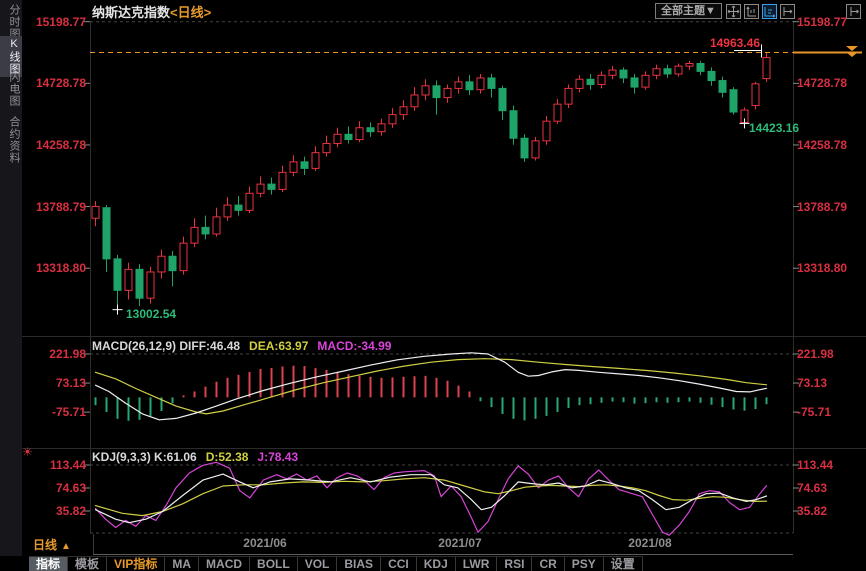 This screenshot has height=571, width=866. What do you see at coordinates (225, 564) in the screenshot?
I see `toolbar-item-macd: MACD` at bounding box center [225, 564].